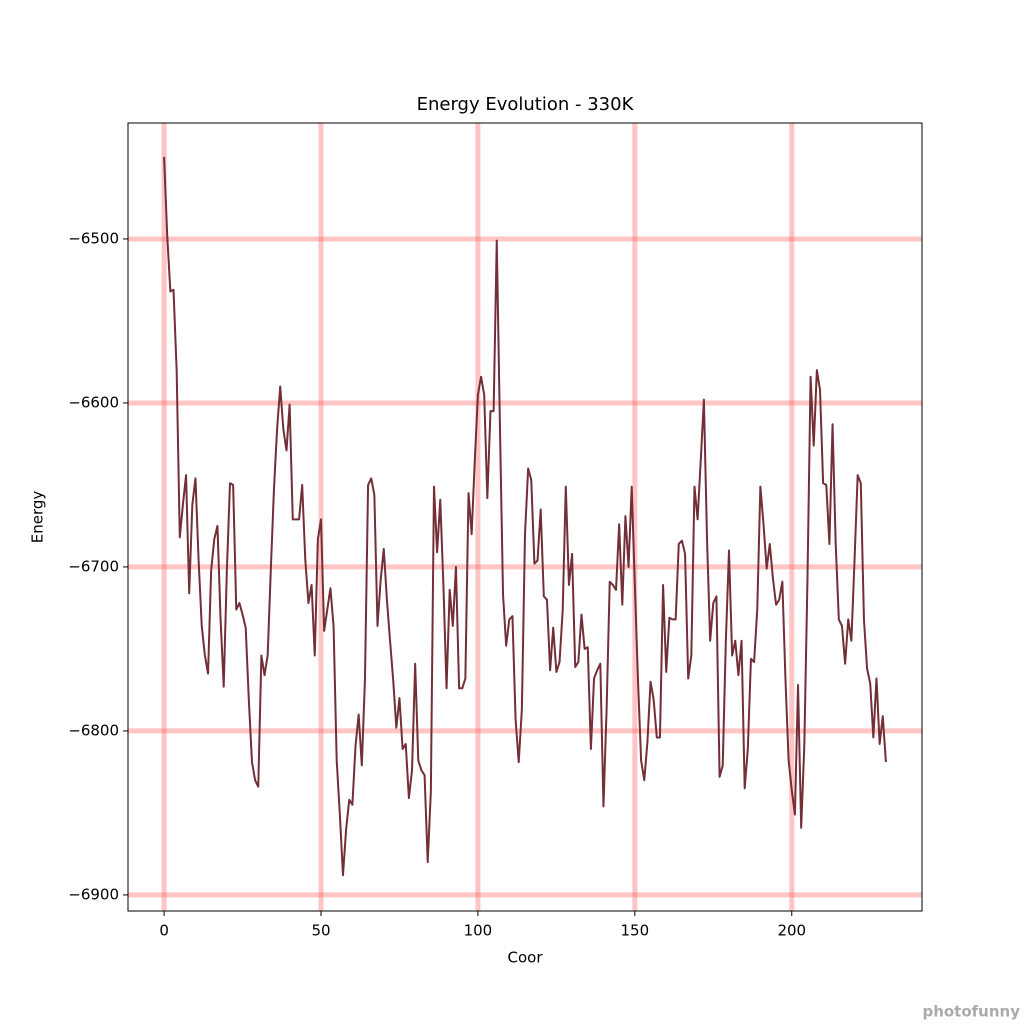 The width and height of the screenshot is (1024, 1028). What do you see at coordinates (93, 730) in the screenshot?
I see `y-tick-label: −6800` at bounding box center [93, 730].